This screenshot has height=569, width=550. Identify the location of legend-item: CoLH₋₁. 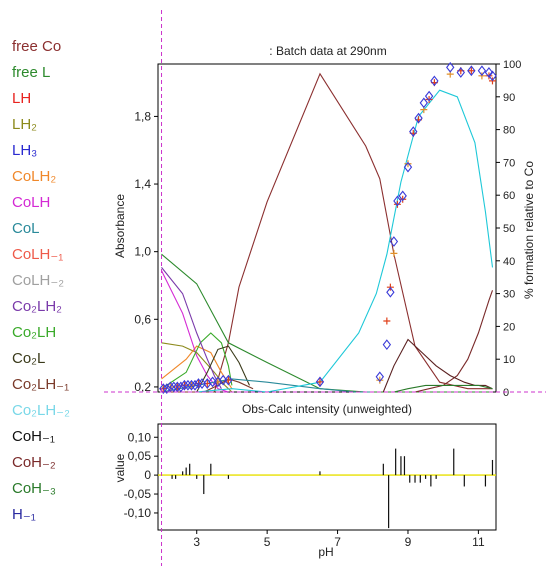
(62, 257).